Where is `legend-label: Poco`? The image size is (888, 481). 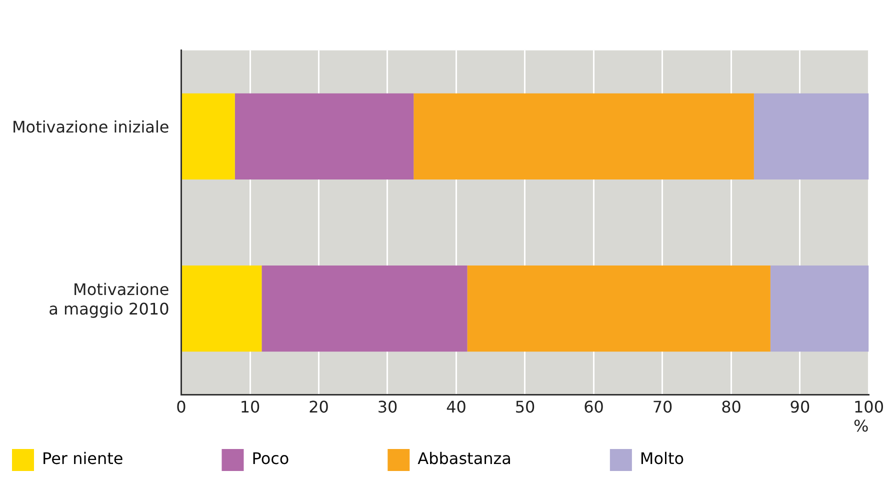 legend-label: Poco is located at coordinates (314, 458).